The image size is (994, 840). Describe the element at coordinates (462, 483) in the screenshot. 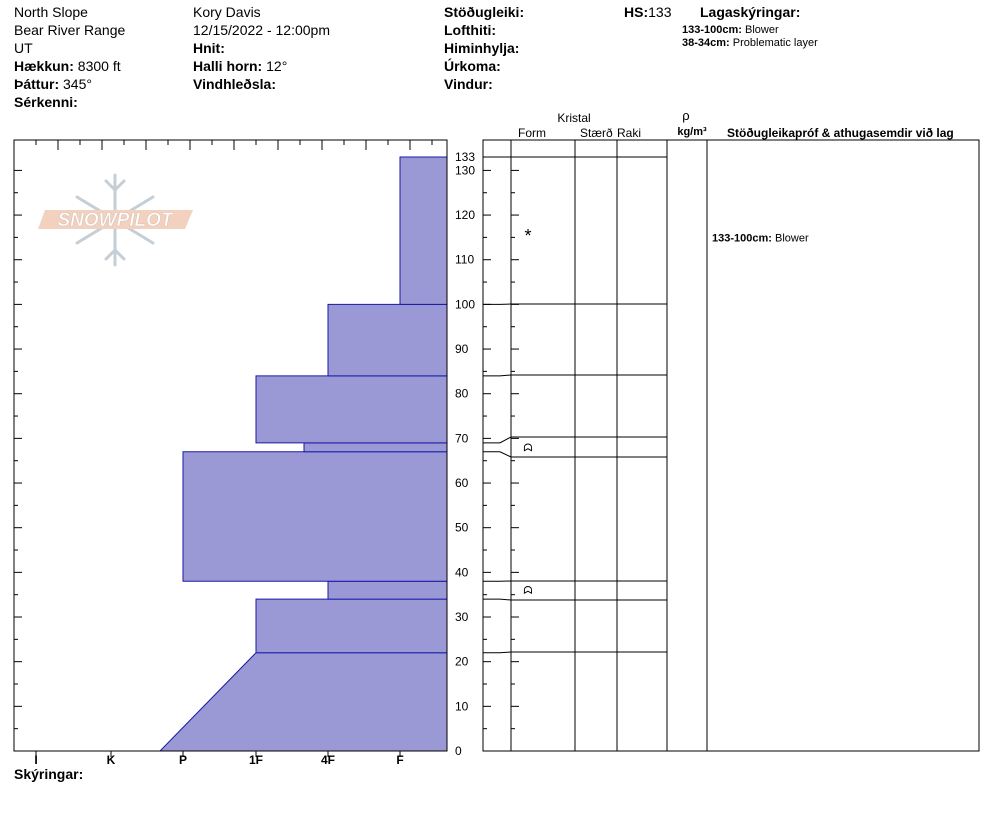

I see `depth-label: 60` at that location.